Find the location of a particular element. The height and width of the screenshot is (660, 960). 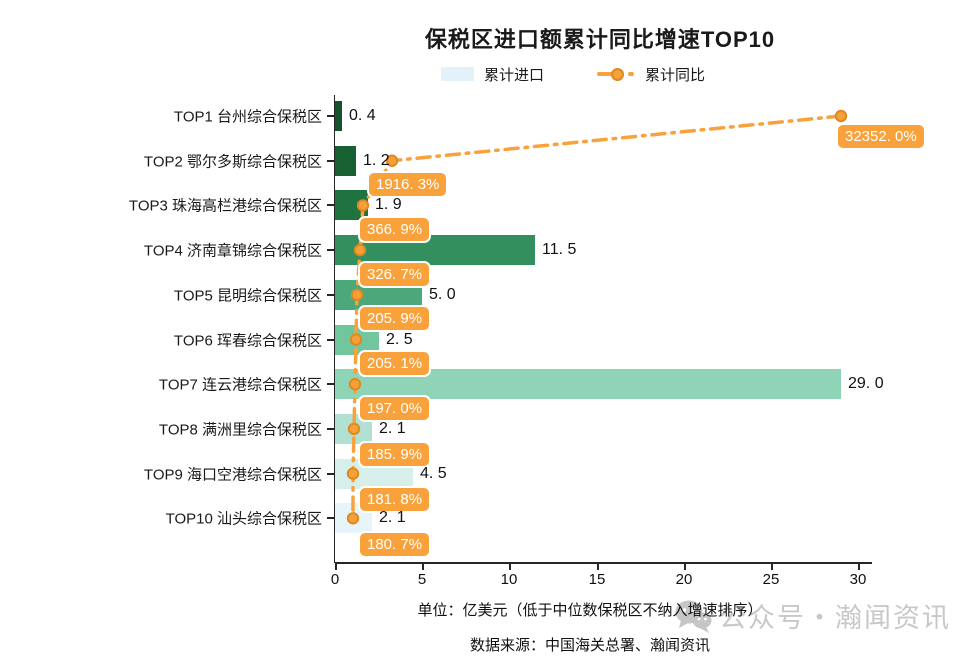

unit-note: 单位：亿美元（低于中位数保税区不纳入增速排序） is located at coordinates (590, 610).